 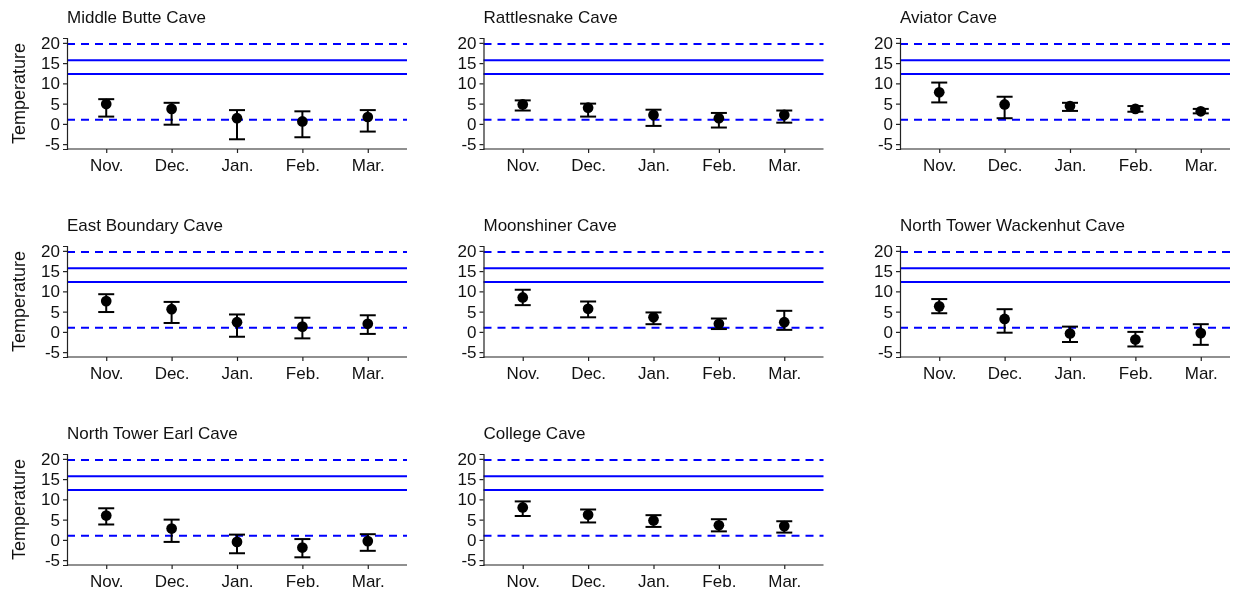 I want to click on chart-title: North Tower Wackenhut Cave, so click(x=1012, y=225).